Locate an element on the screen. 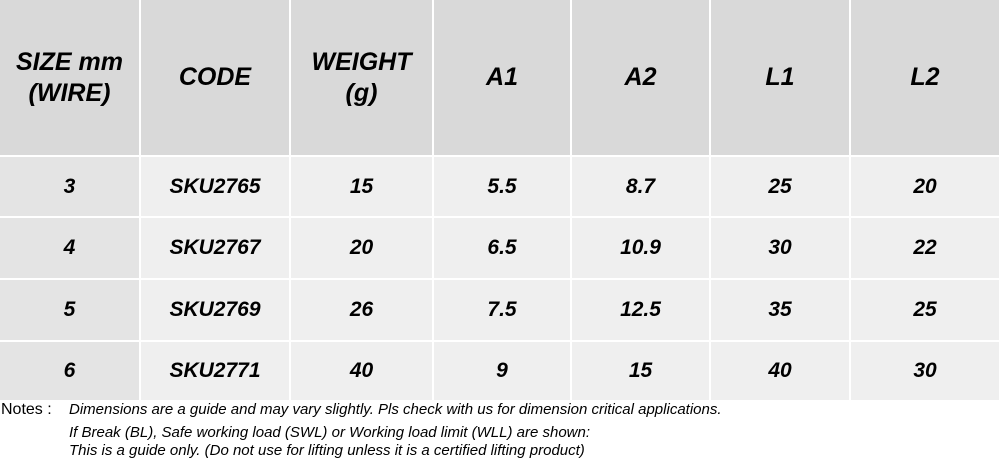  table-cell: 3 is located at coordinates (69, 186).